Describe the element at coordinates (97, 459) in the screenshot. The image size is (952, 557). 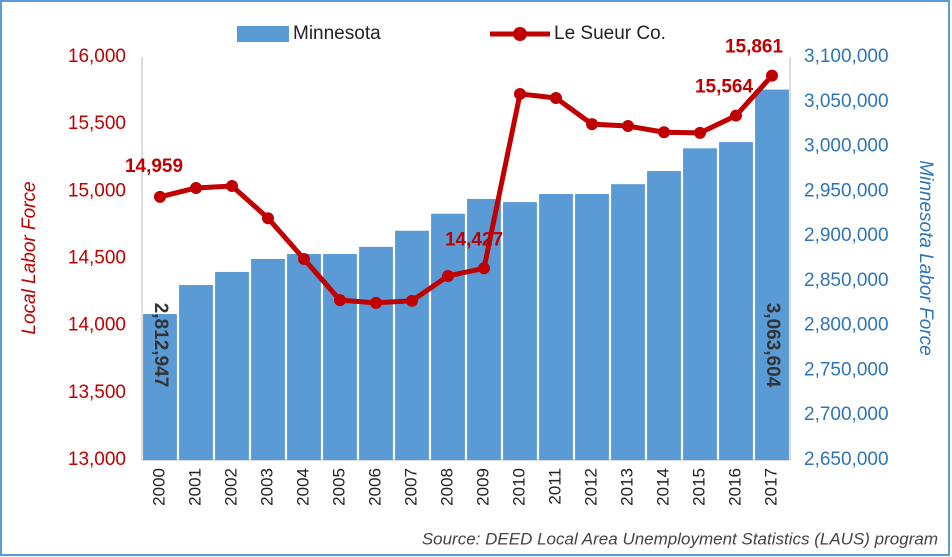
I see `y-tick-label: 13,000` at that location.